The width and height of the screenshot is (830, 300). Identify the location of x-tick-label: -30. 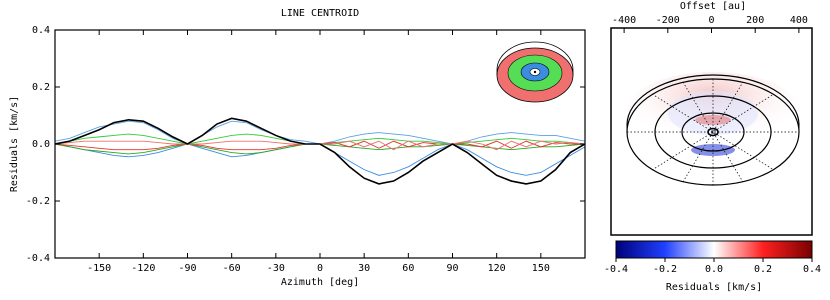
(276, 268).